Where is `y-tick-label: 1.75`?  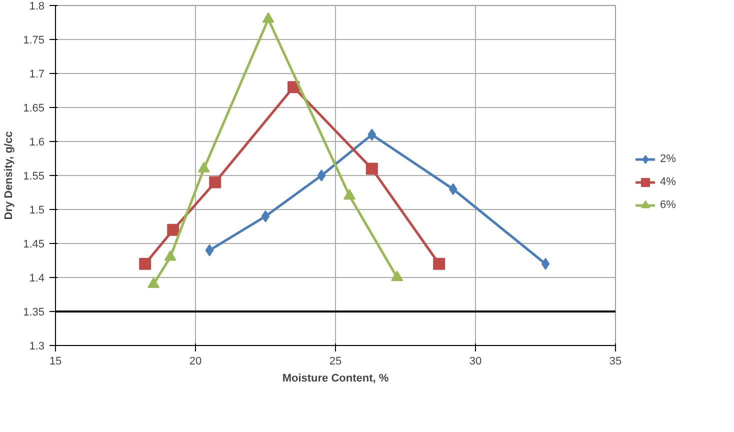 y-tick-label: 1.75 is located at coordinates (34, 40).